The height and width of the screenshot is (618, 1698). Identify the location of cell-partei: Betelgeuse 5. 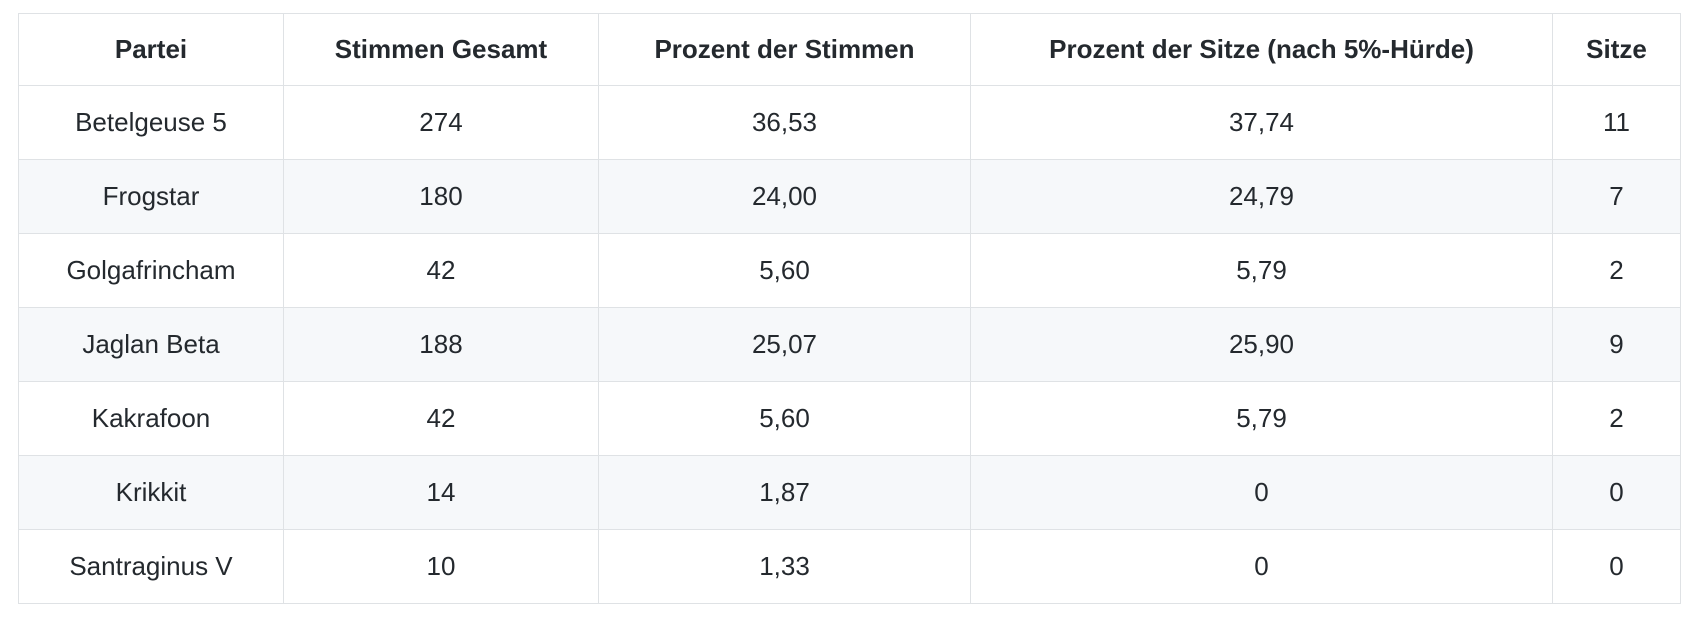
(151, 122).